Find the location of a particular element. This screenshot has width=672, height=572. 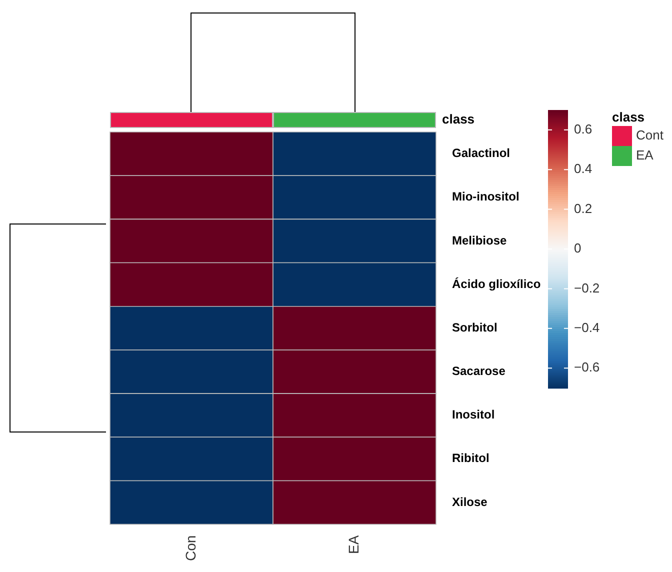

color-bar-label: −0.4 is located at coordinates (587, 328).